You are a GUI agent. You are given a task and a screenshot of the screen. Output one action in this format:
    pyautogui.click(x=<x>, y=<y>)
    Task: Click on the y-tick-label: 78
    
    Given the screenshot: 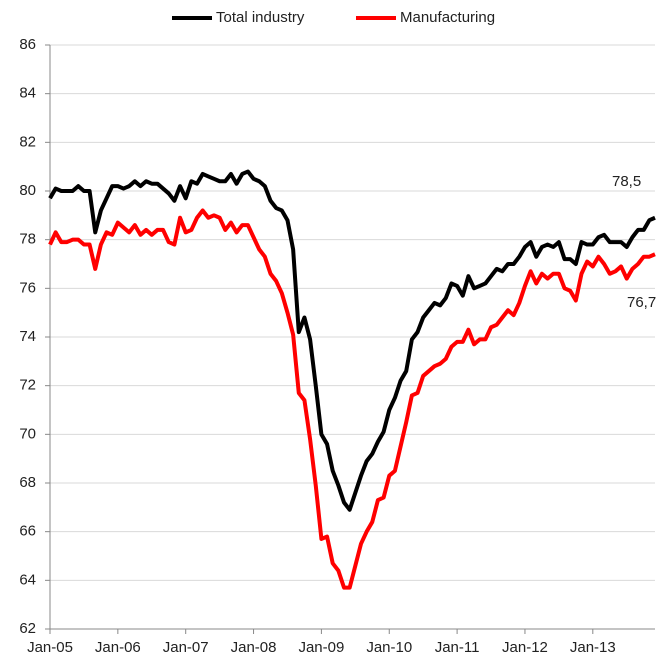 What is the action you would take?
    pyautogui.click(x=27, y=239)
    